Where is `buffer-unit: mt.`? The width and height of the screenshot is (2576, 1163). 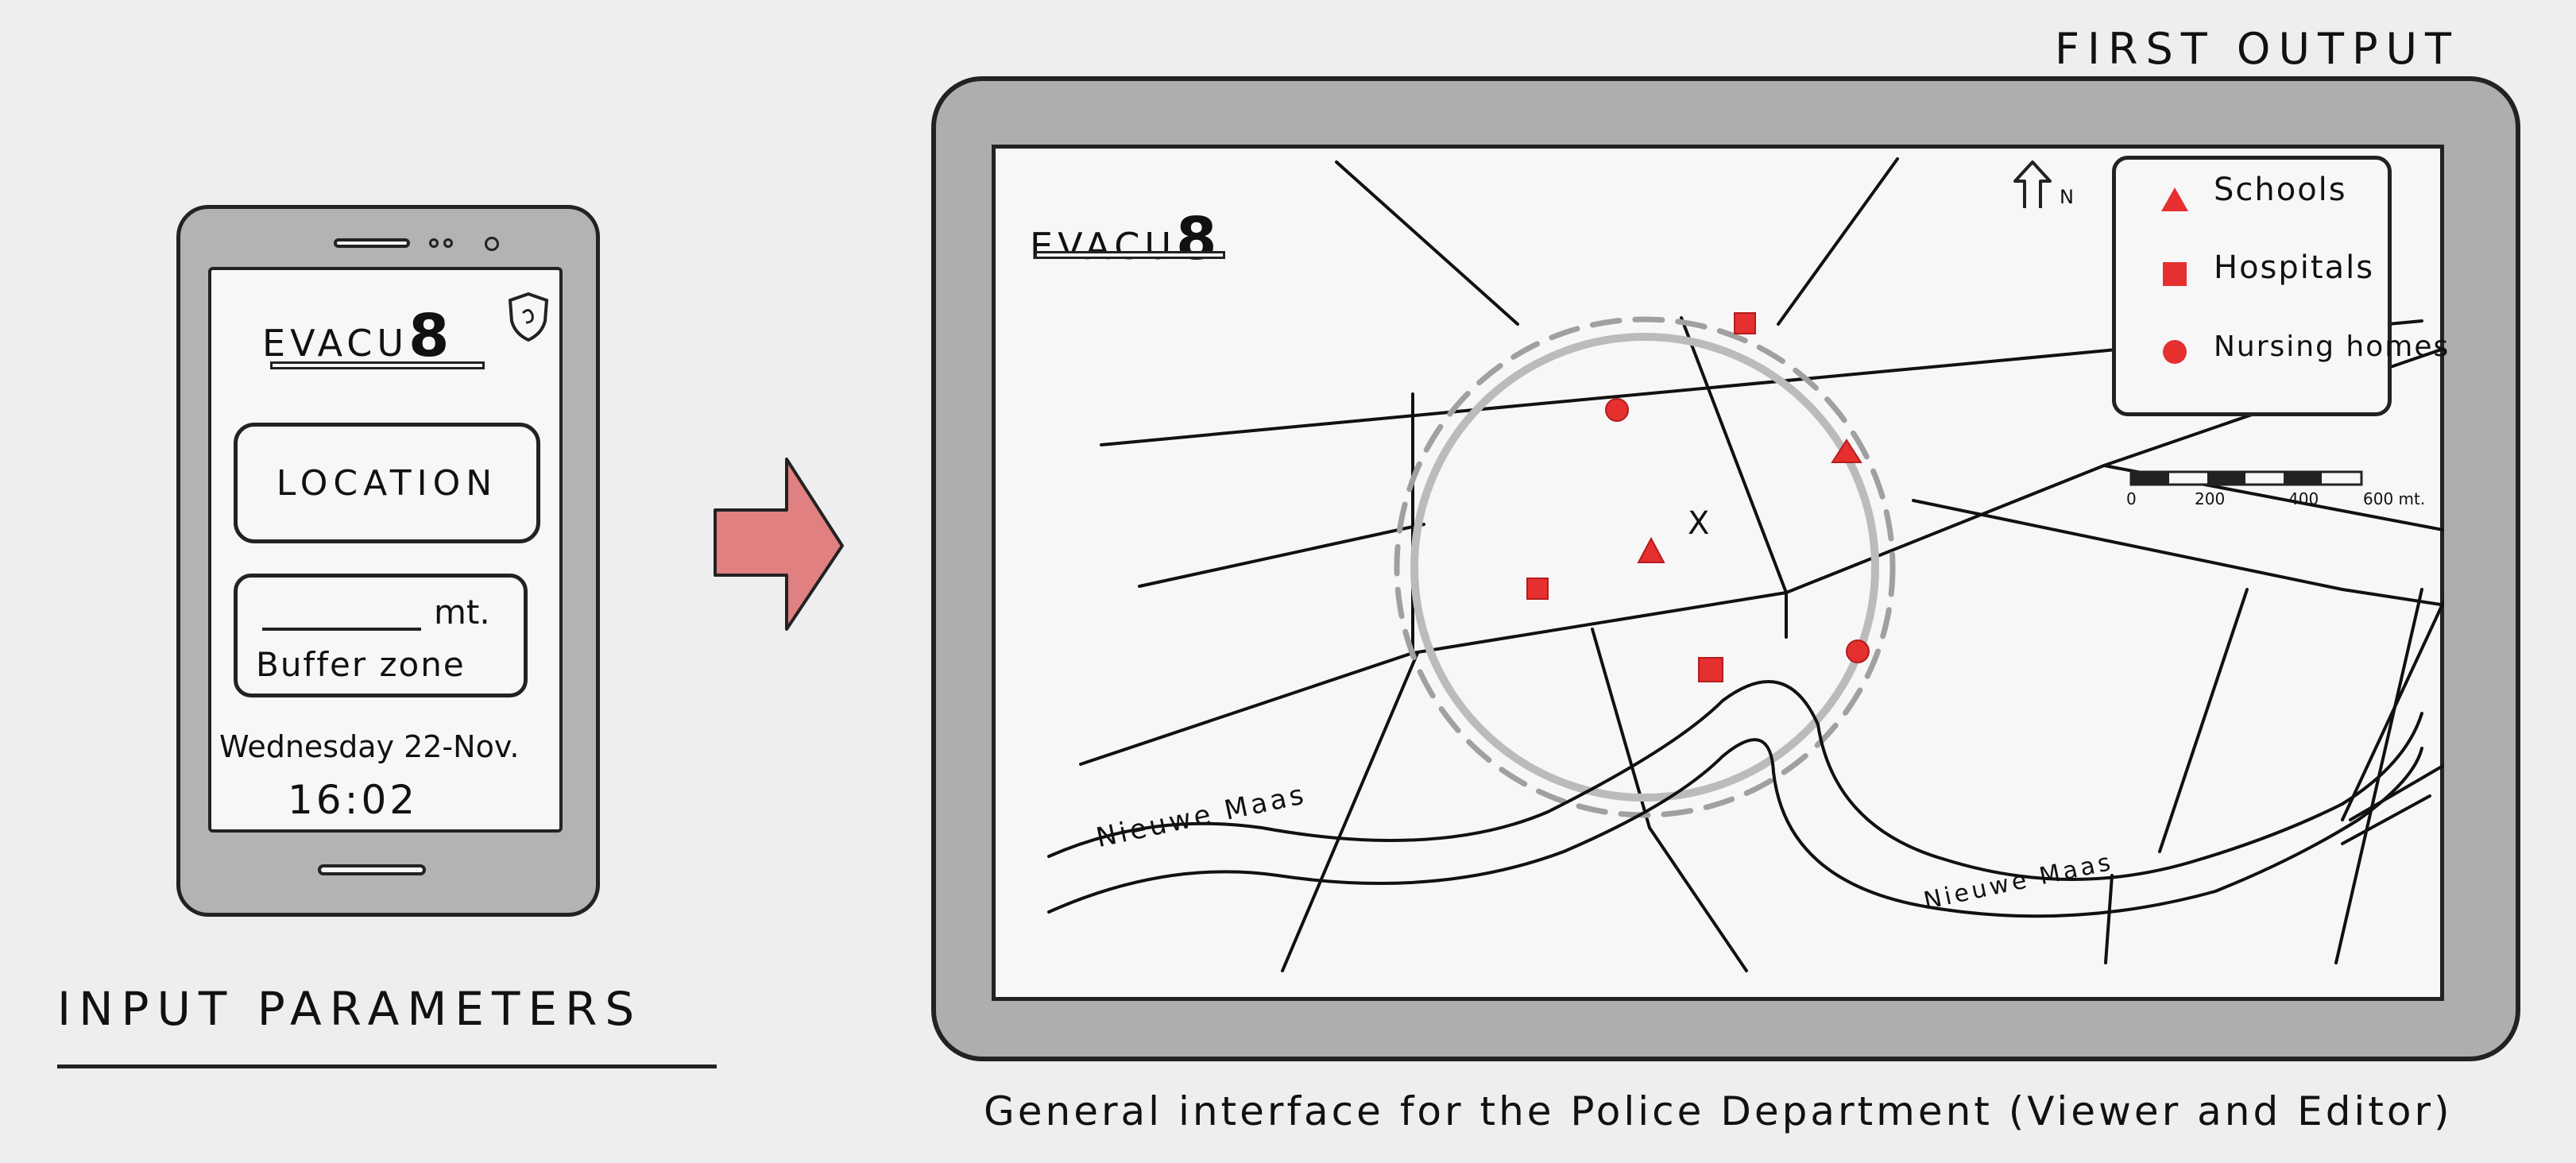 buffer-unit: mt. is located at coordinates (462, 612).